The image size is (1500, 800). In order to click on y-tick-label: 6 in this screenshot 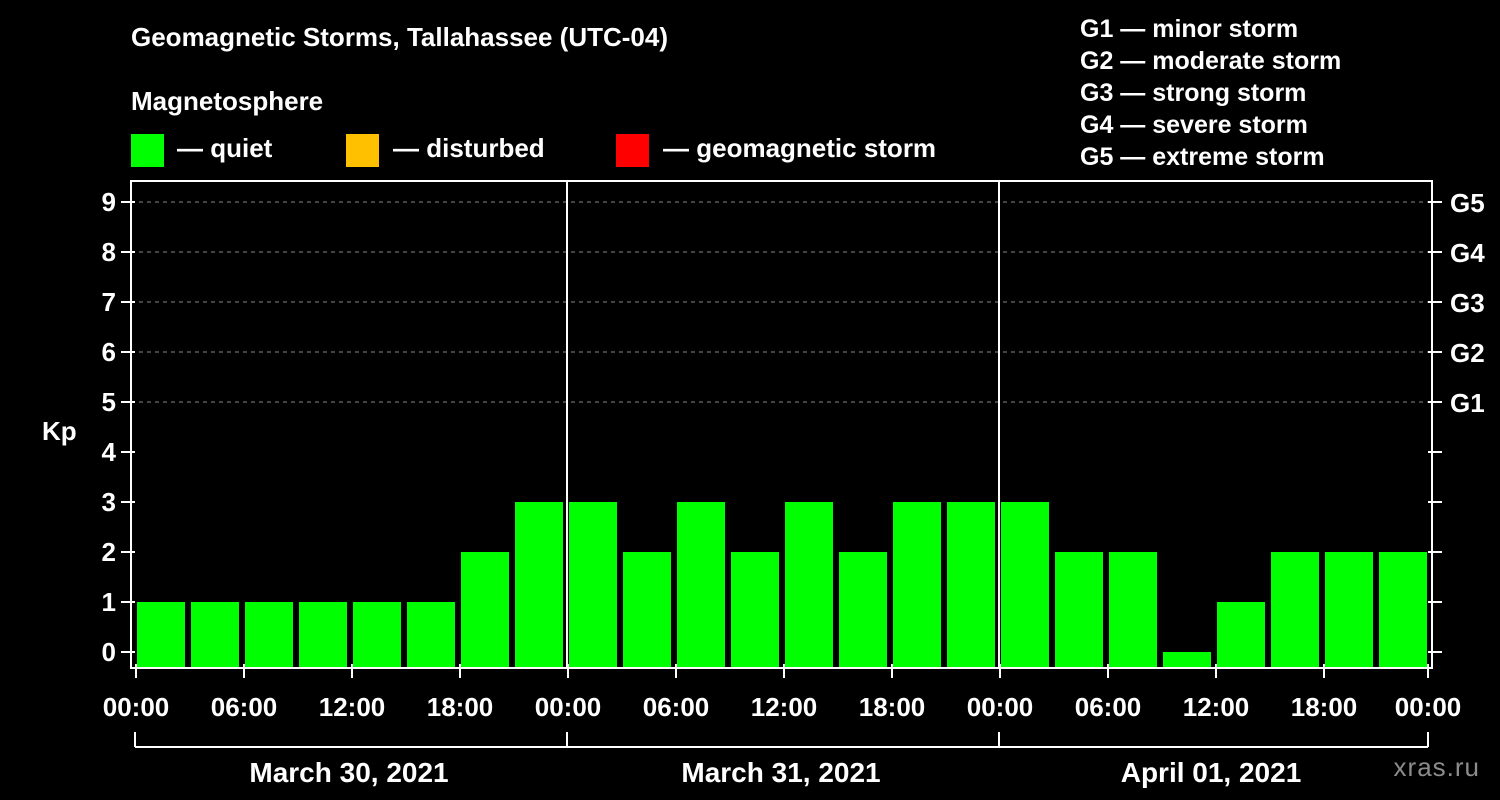, I will do `click(109, 352)`.